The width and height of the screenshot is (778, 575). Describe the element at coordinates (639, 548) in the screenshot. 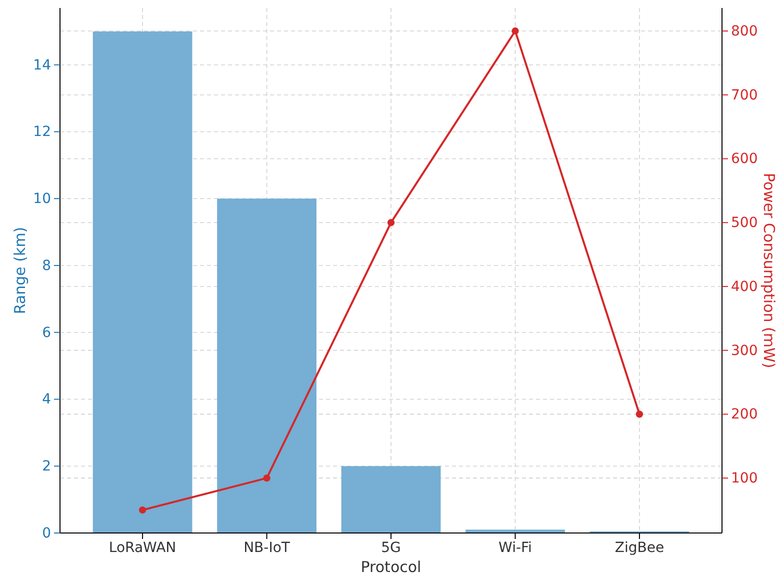

I see `x-tick-label: ZigBee` at that location.